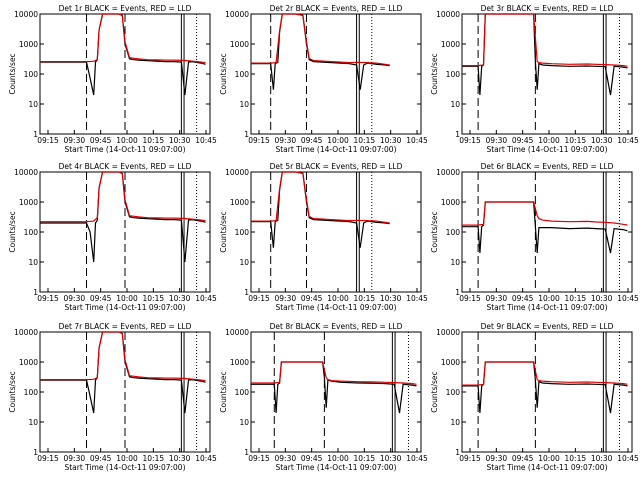 The image size is (640, 480). What do you see at coordinates (336, 74) in the screenshot?
I see `plot-frame` at bounding box center [336, 74].